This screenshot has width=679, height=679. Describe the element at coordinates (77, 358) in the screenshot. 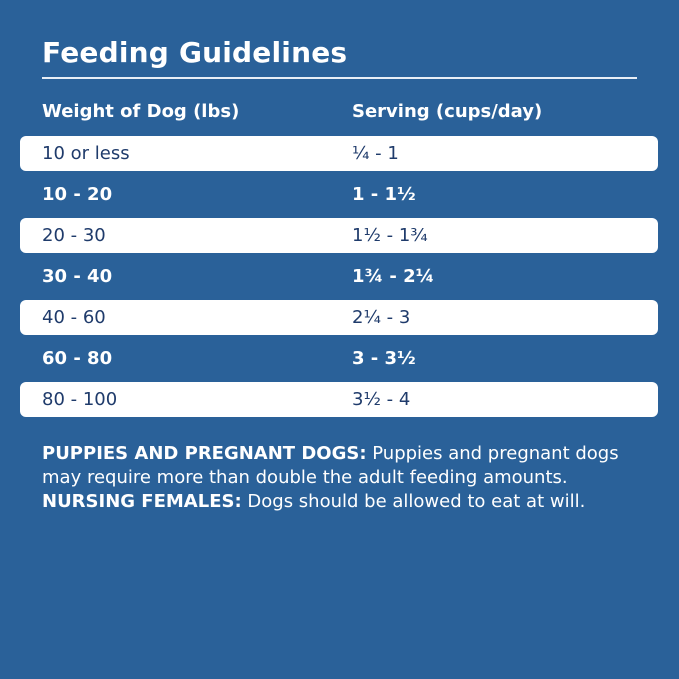

I see `weight-cell: 60 - 80` at that location.